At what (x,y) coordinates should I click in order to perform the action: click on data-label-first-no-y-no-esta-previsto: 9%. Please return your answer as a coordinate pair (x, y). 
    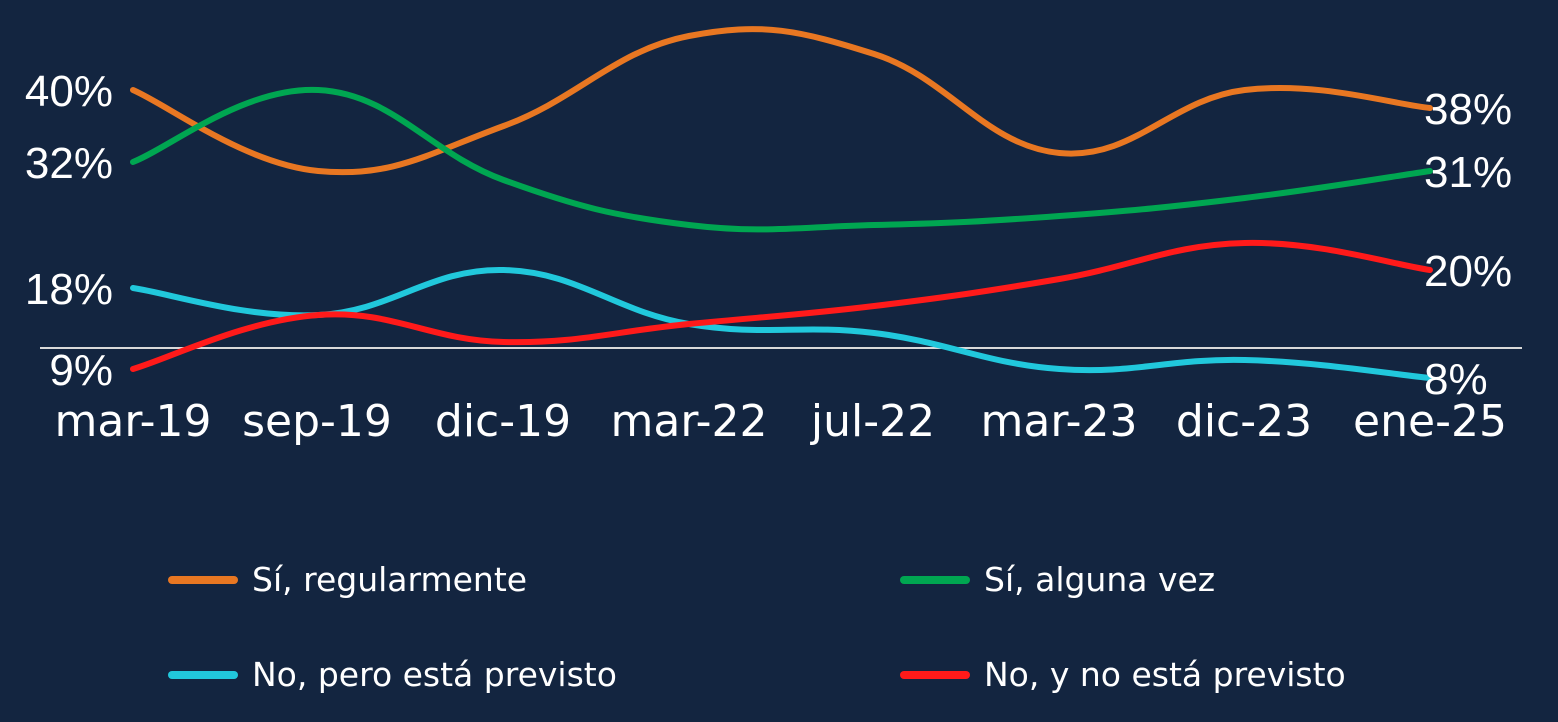
    Looking at the image, I should click on (81, 370).